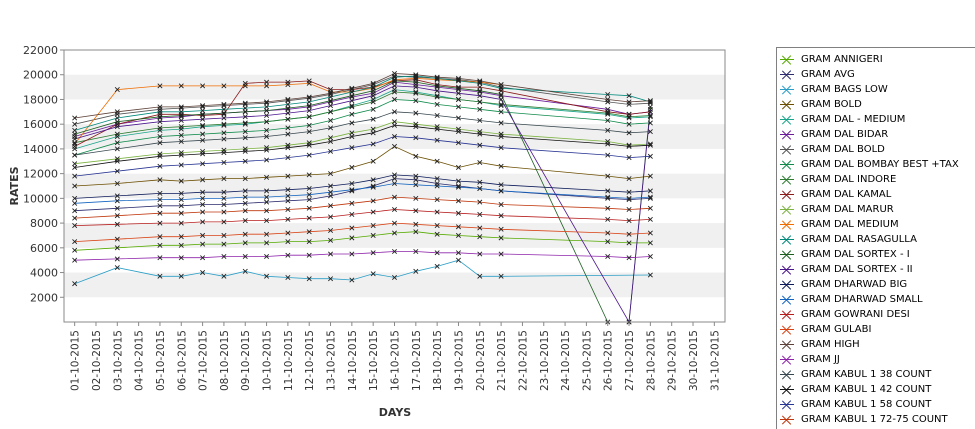  What do you see at coordinates (820, 359) in the screenshot?
I see `legend-label: GRAM JJ` at bounding box center [820, 359].